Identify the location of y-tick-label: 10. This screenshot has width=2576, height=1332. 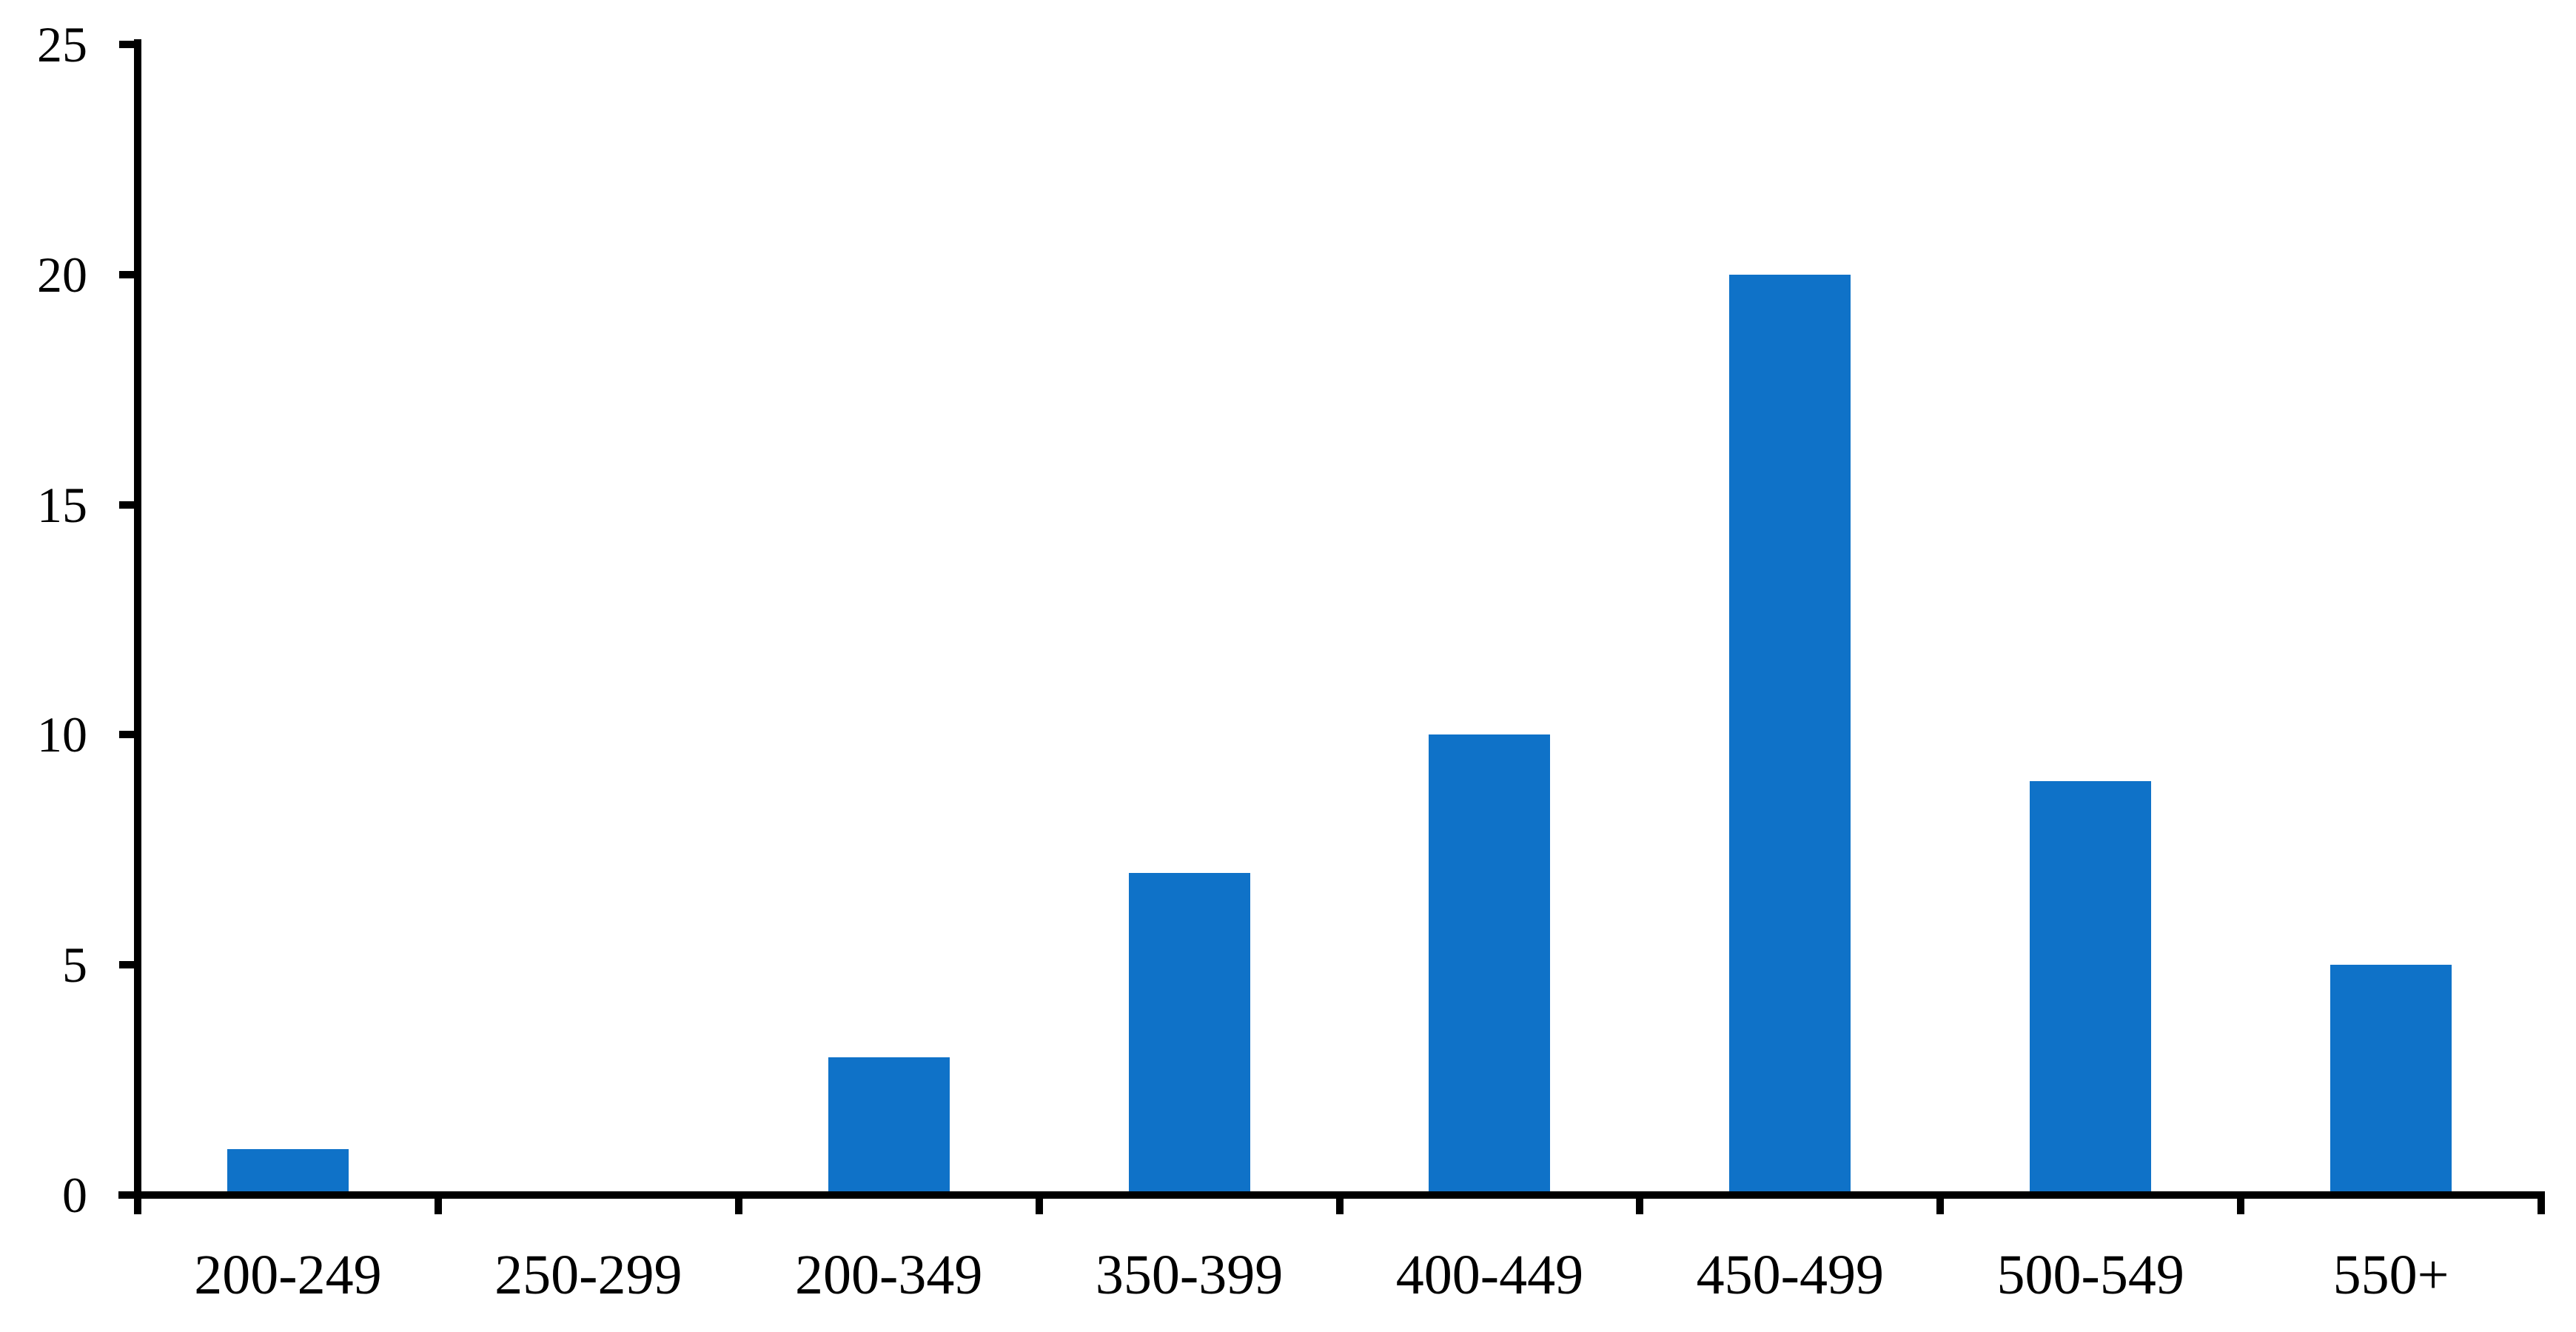
(62, 734).